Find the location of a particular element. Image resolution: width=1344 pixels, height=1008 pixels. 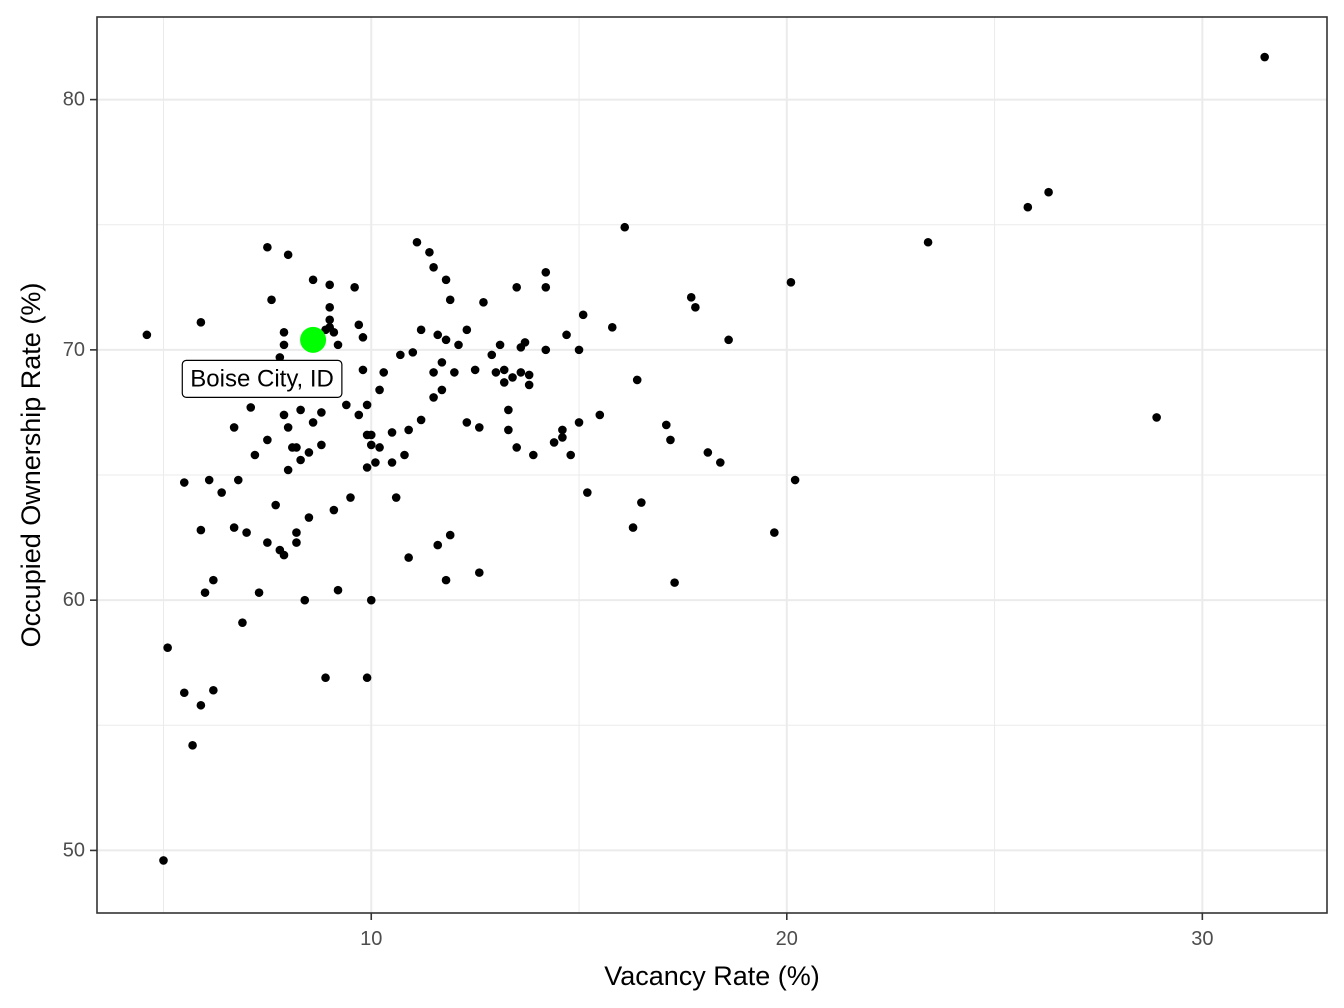

y-axis-title: Occupied Ownership Rate (%) is located at coordinates (31, 465).